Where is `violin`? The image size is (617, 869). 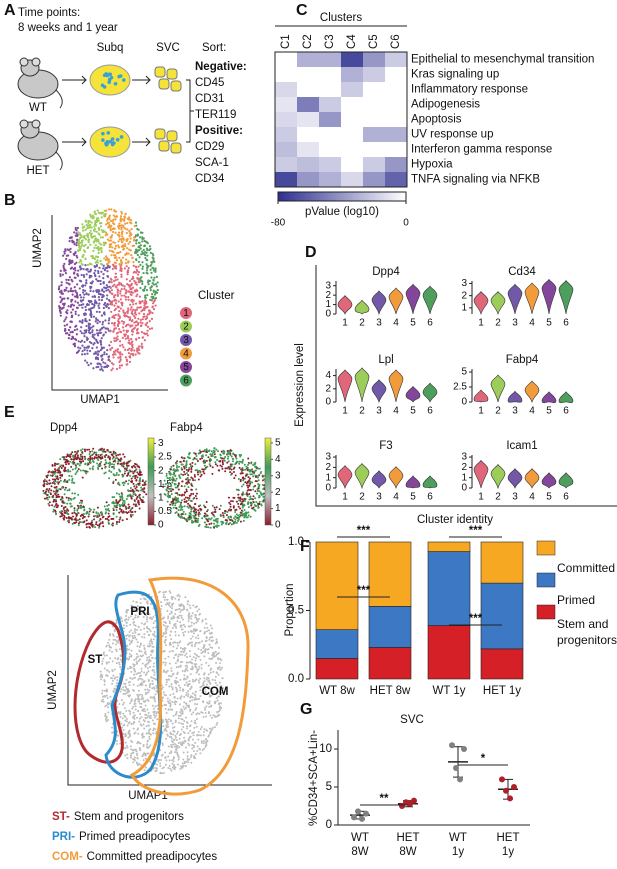 violin is located at coordinates (430, 392).